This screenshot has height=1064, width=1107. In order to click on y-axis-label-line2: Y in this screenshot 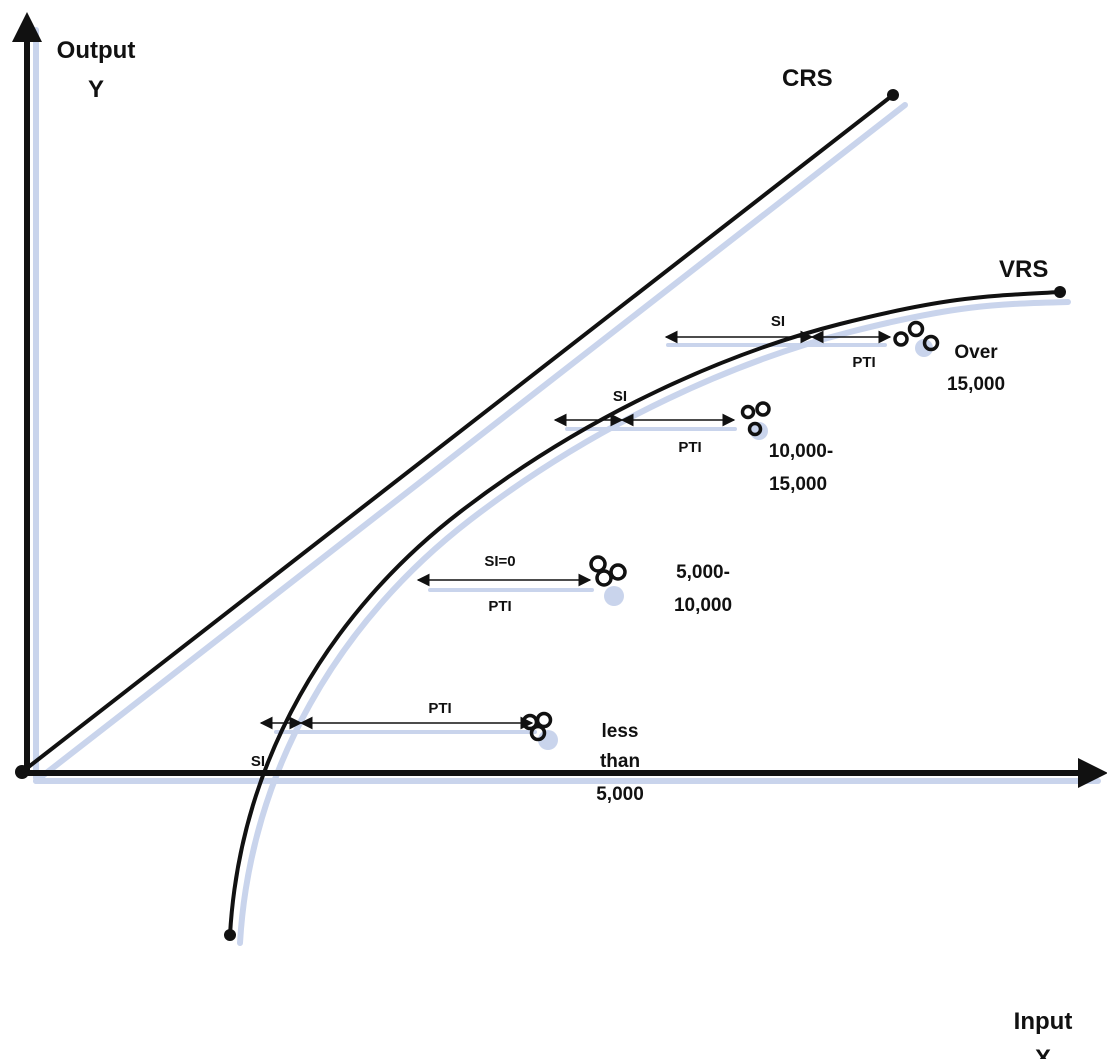, I will do `click(96, 89)`.